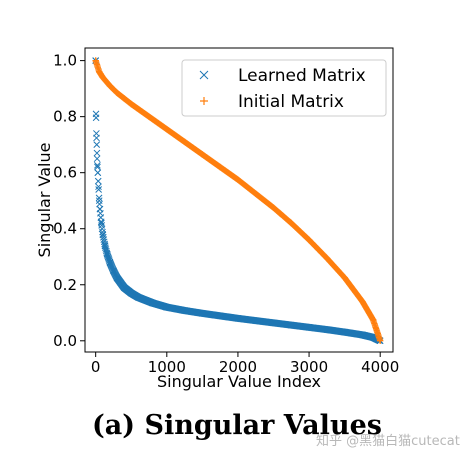  I want to click on legend-box, so click(284, 88).